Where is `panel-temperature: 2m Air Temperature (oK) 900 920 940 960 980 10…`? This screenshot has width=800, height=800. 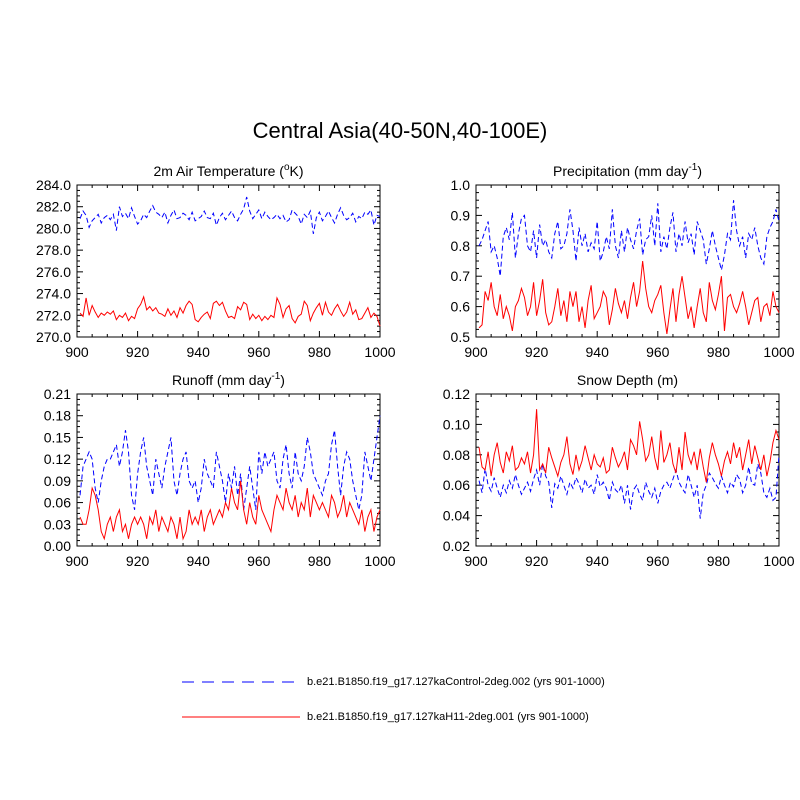
panel-temperature: 2m Air Temperature (oK) 900 920 940 960 980 10… is located at coordinates (216, 261).